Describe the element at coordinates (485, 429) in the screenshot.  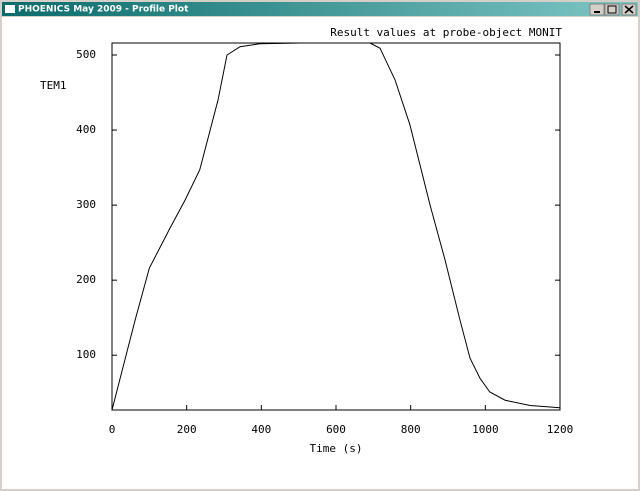
I see `x-tick-label: 1000` at that location.